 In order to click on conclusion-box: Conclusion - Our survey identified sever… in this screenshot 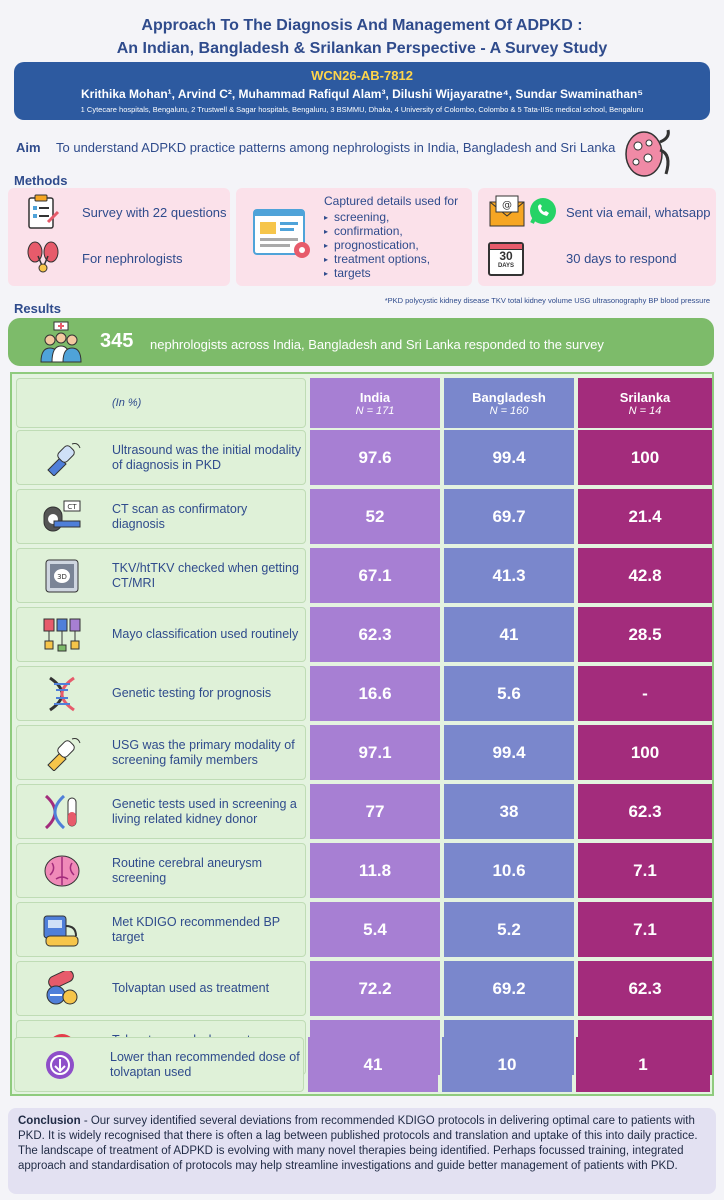, I will do `click(362, 1151)`.